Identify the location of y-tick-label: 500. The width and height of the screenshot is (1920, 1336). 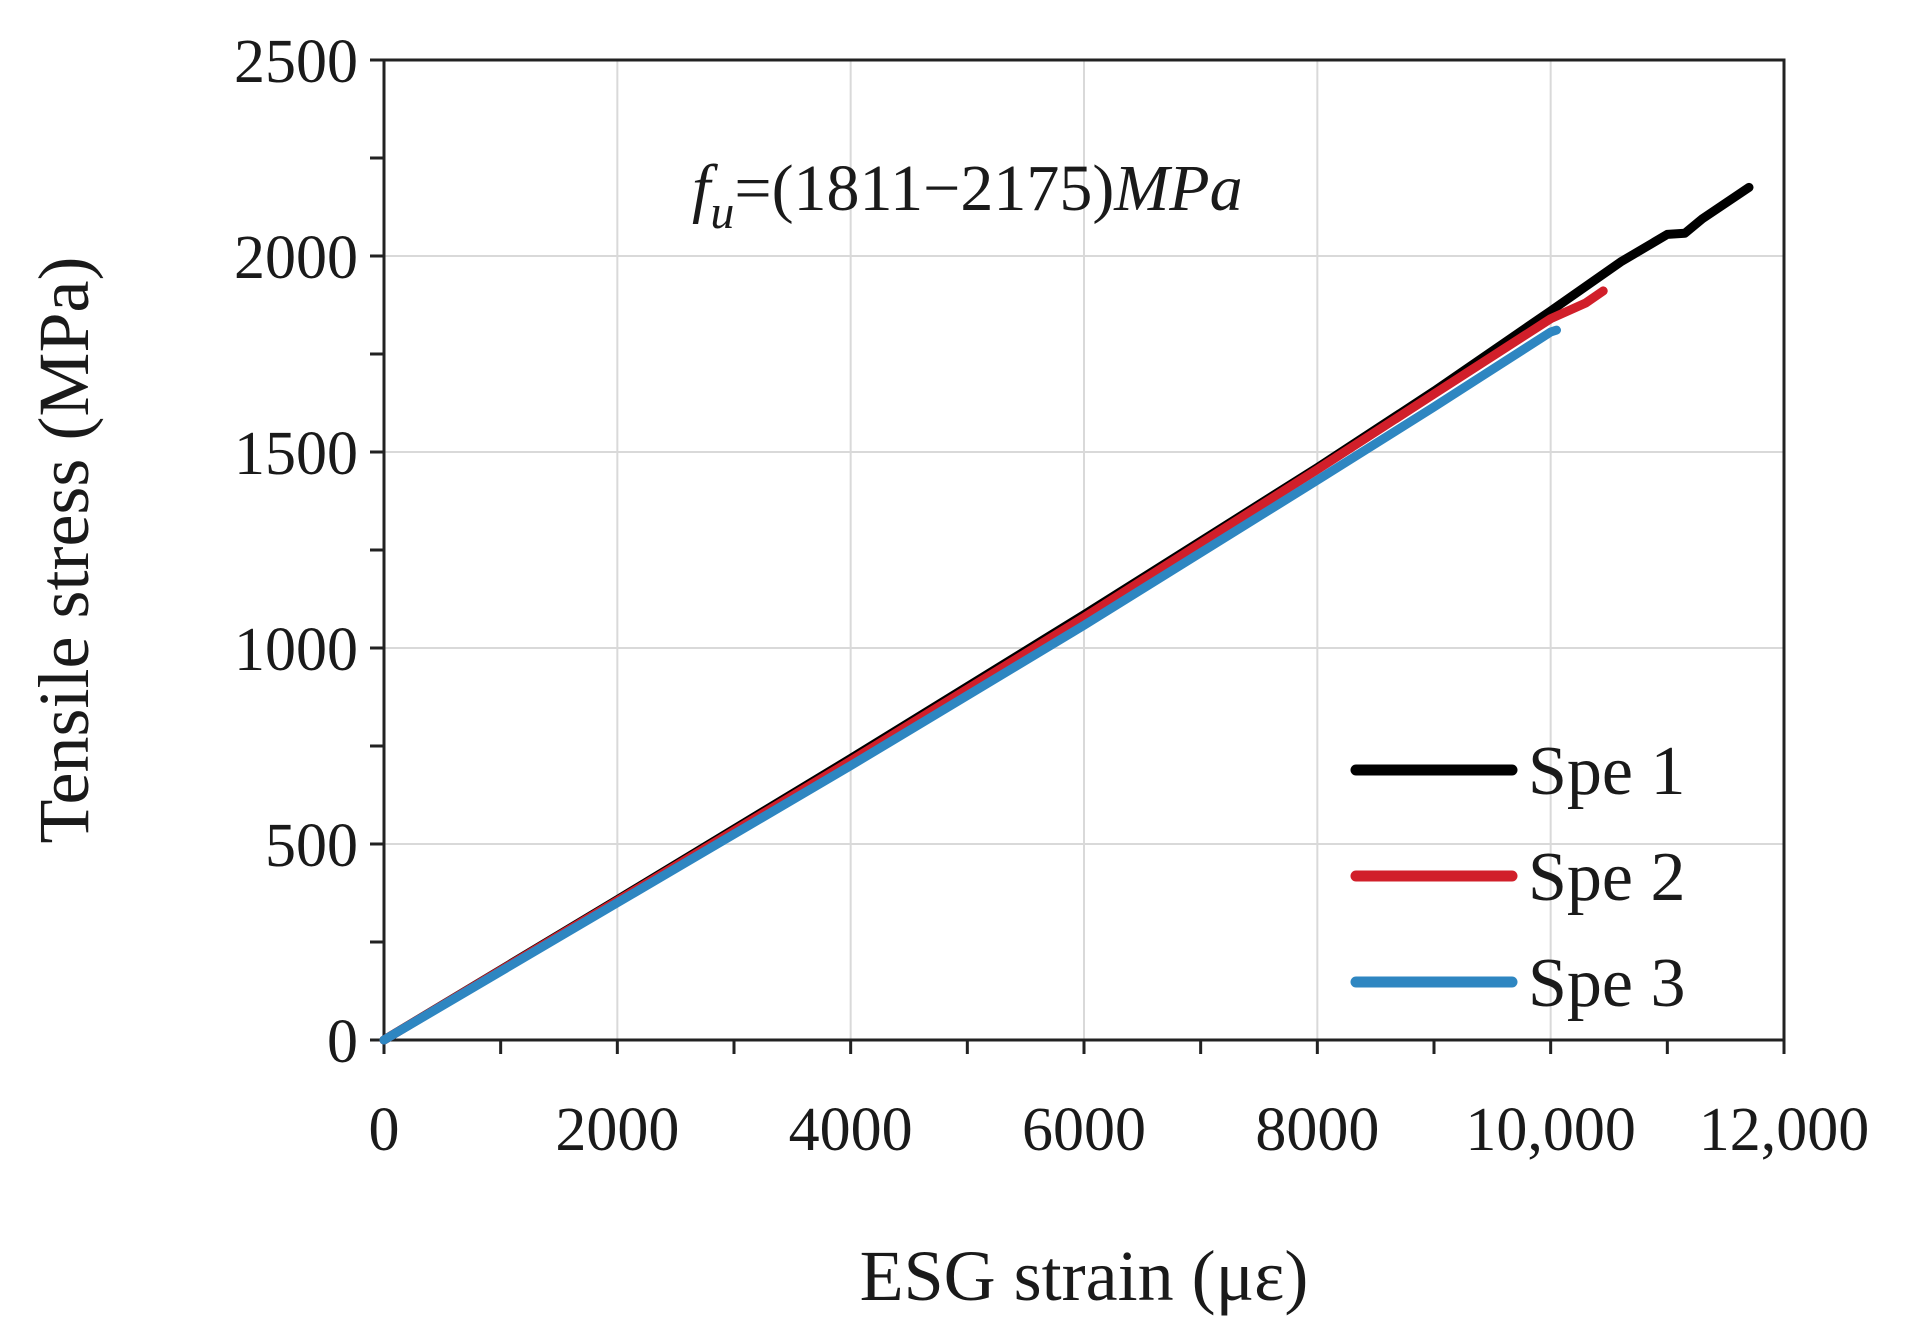
(311, 846).